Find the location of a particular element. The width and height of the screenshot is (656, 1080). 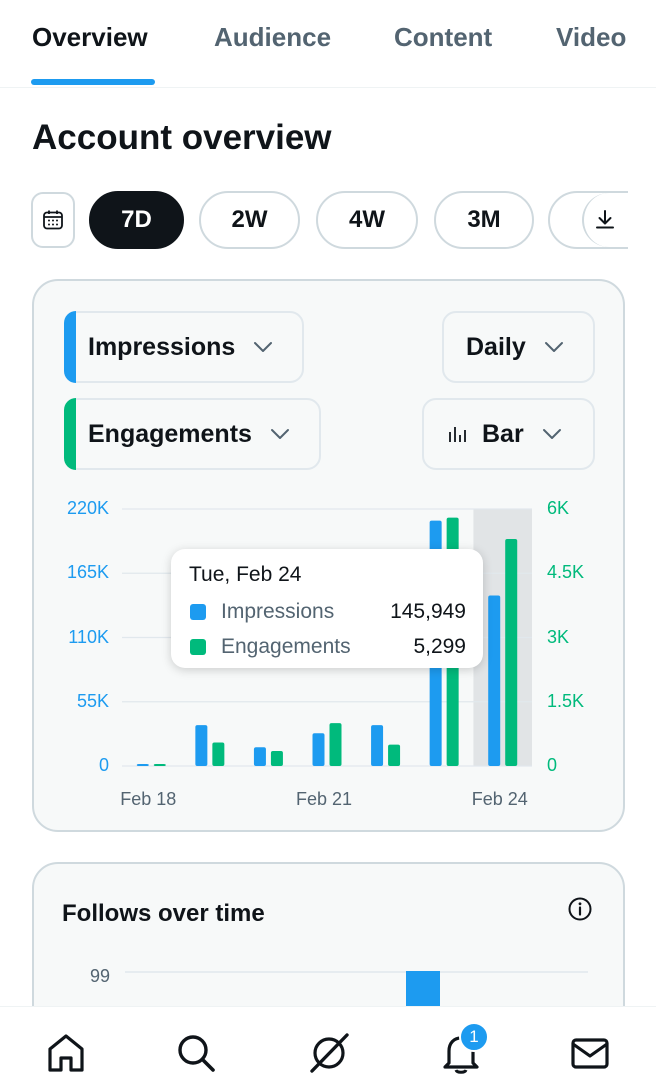

right-axis-tick: 4.5K is located at coordinates (566, 572).